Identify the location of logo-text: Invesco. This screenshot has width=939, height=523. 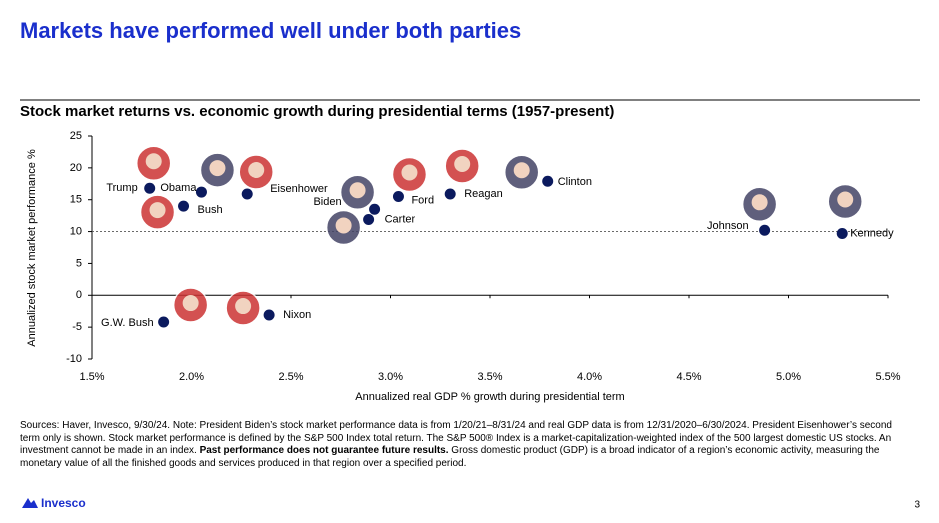
(63, 503).